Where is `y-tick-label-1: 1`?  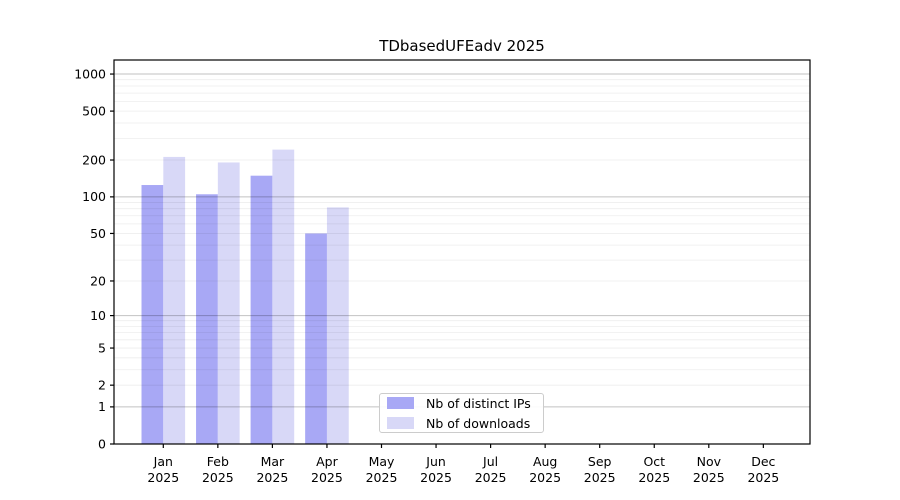 y-tick-label-1: 1 is located at coordinates (102, 406).